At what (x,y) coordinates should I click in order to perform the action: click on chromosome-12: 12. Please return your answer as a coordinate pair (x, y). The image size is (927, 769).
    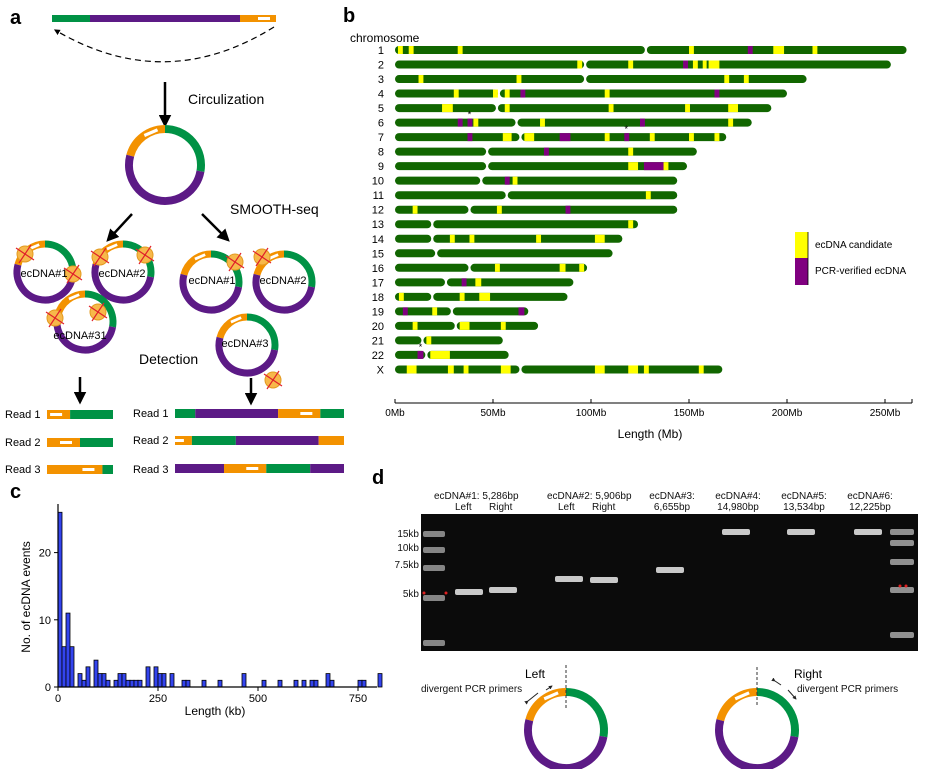
    Looking at the image, I should click on (525, 211).